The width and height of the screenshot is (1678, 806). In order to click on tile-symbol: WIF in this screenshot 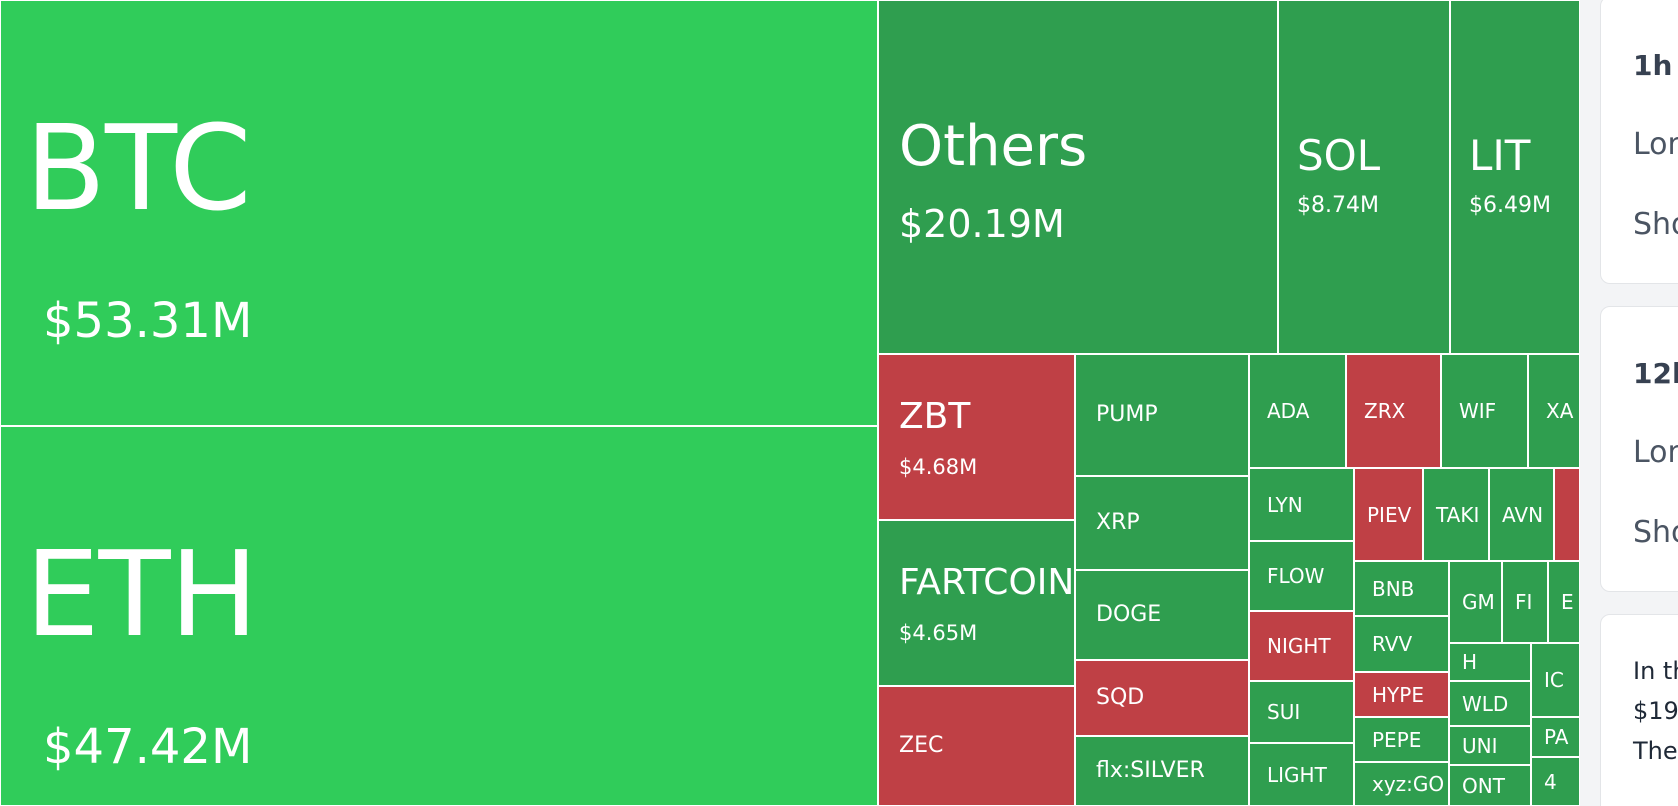, I will do `click(1478, 411)`.